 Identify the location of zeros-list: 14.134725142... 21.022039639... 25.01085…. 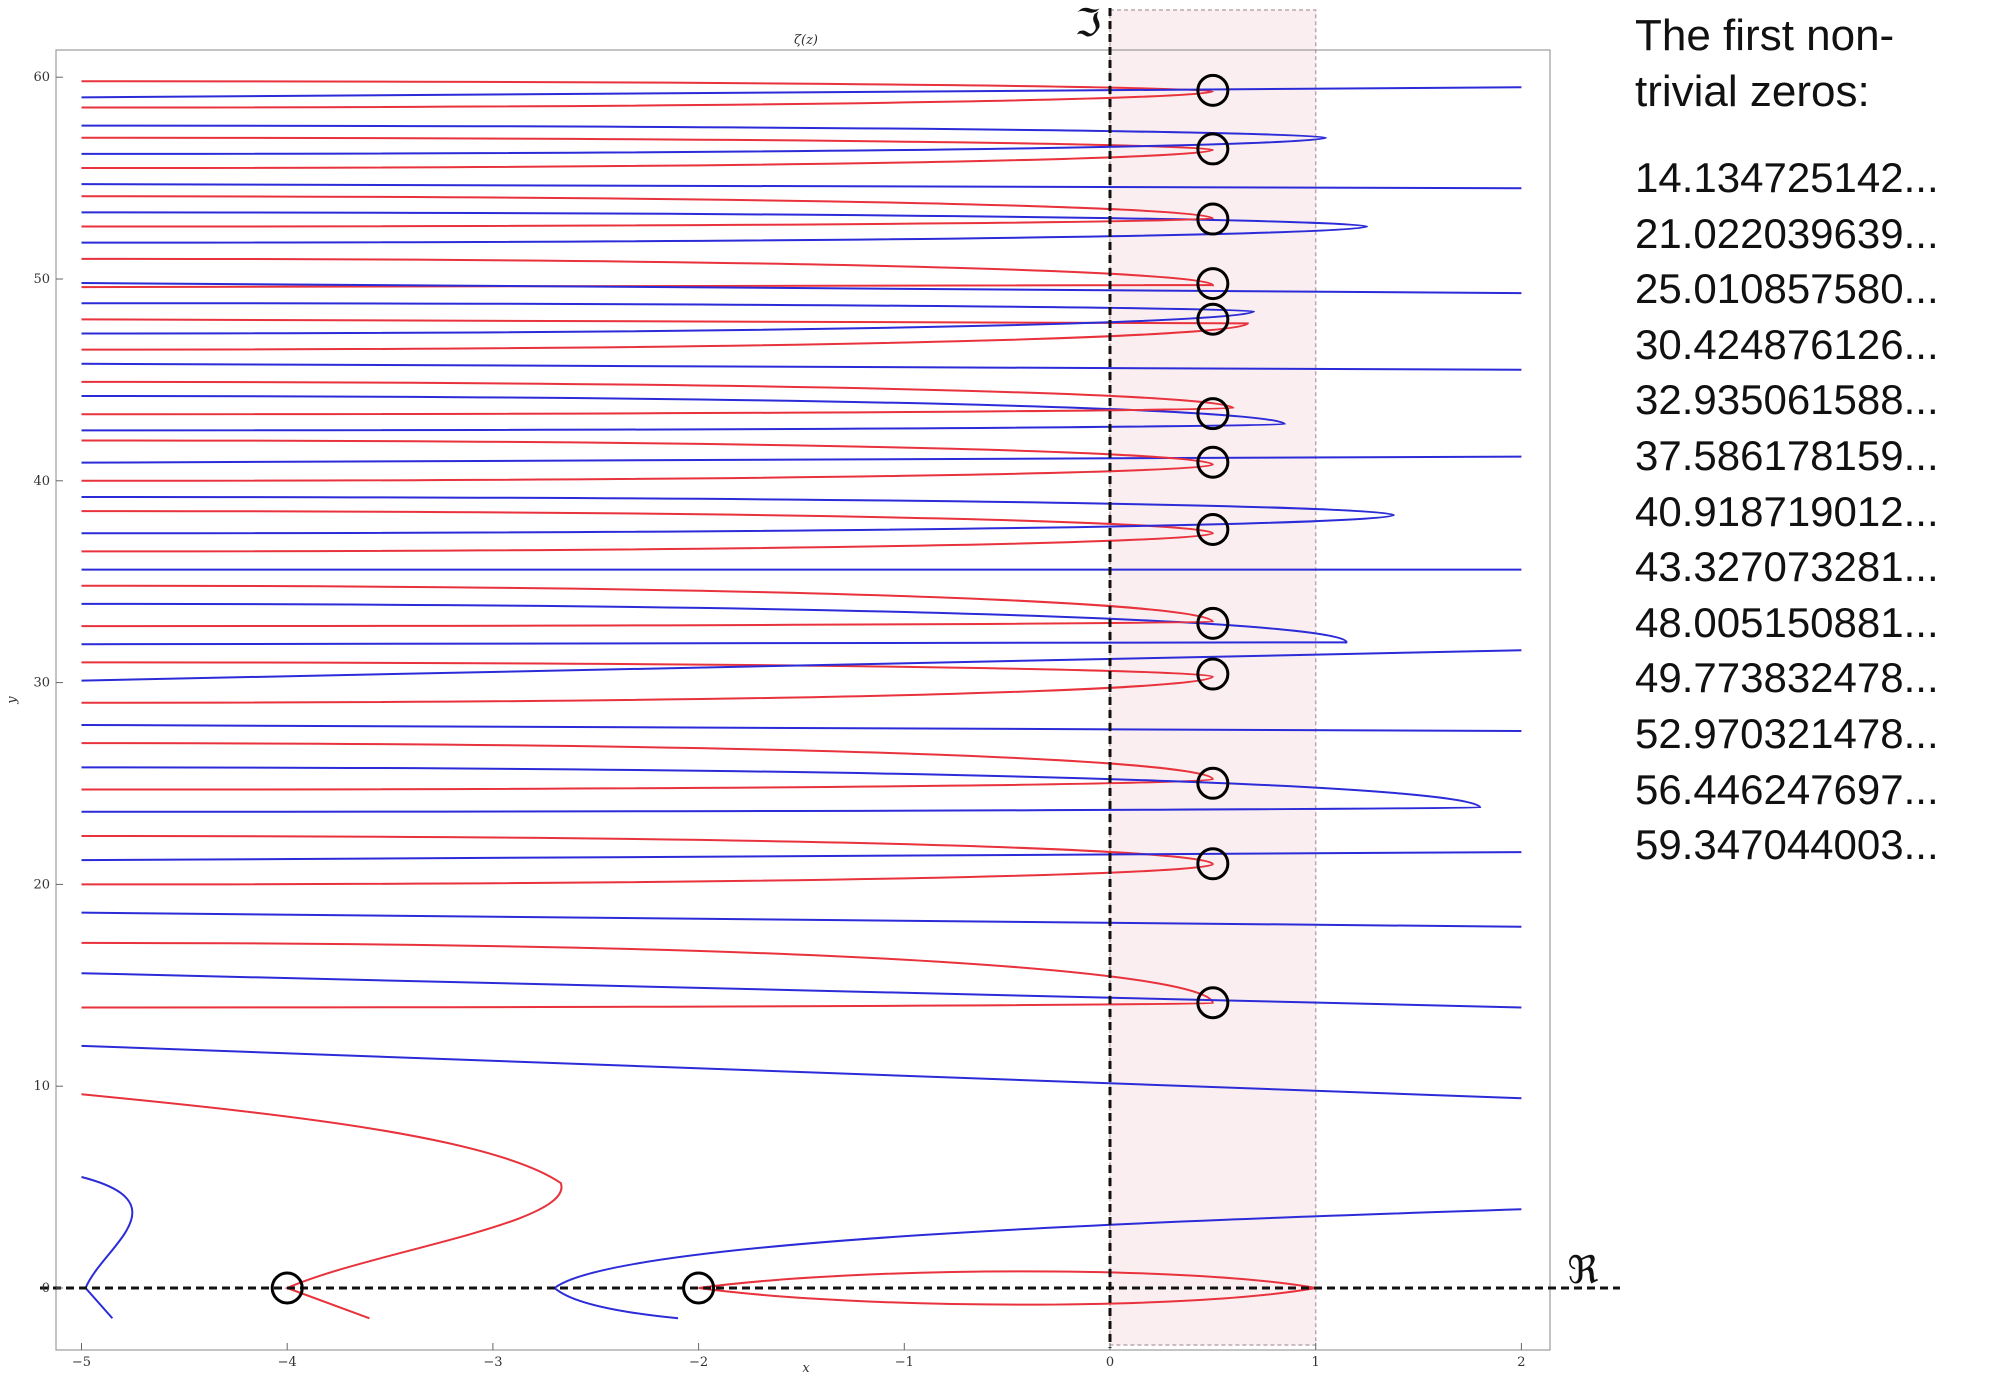
(1815, 511).